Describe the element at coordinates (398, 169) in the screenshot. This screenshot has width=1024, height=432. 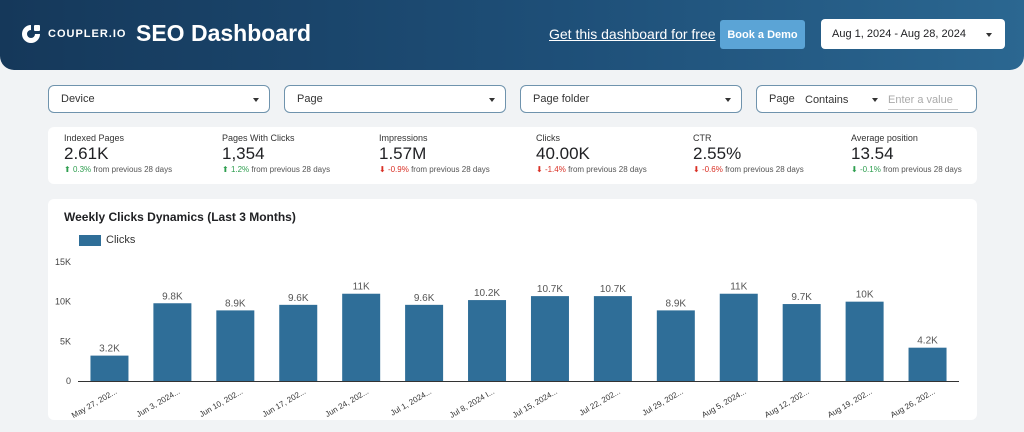
I see `kpi-delta-value: -0.9%` at that location.